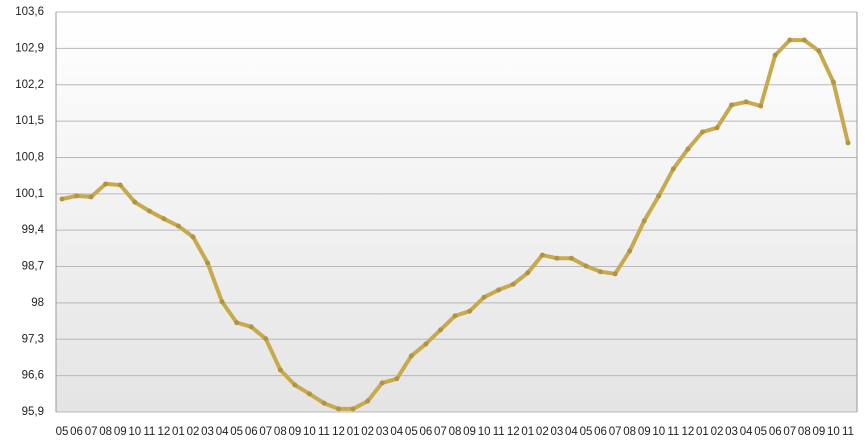 This screenshot has height=448, width=868. What do you see at coordinates (29, 12) in the screenshot?
I see `y-tick-label: 103,6` at bounding box center [29, 12].